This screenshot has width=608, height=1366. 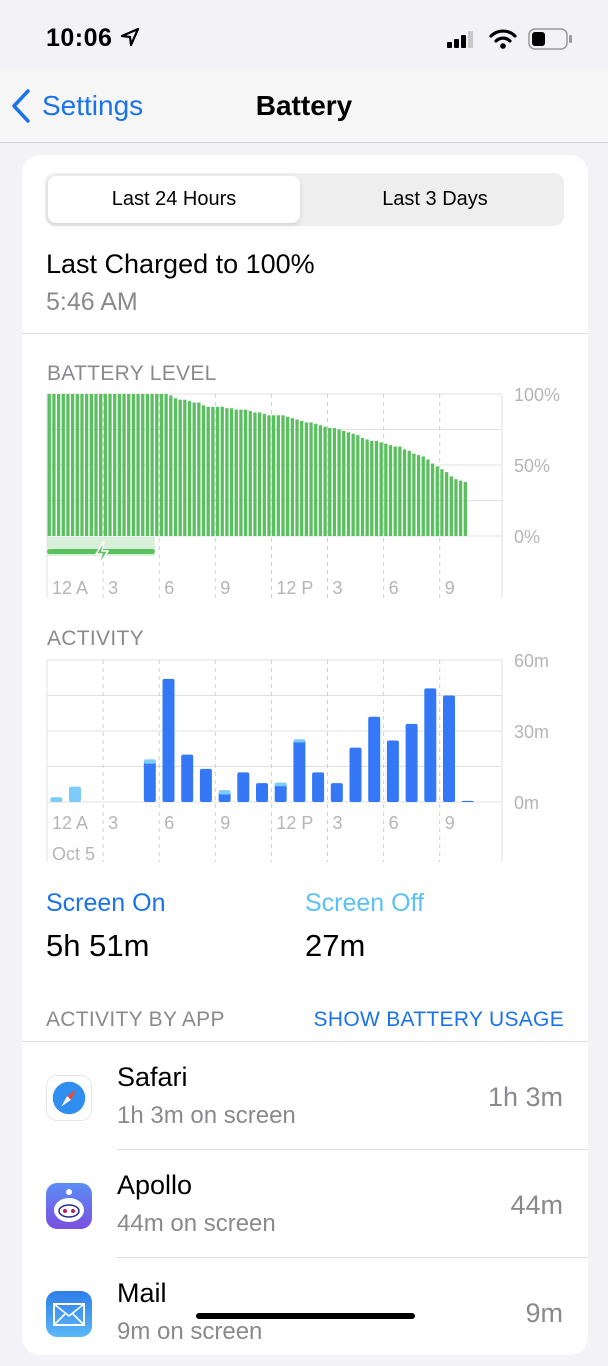 What do you see at coordinates (305, 1204) in the screenshot?
I see `app-row-apollo: Apollo 44m on screen 44m` at bounding box center [305, 1204].